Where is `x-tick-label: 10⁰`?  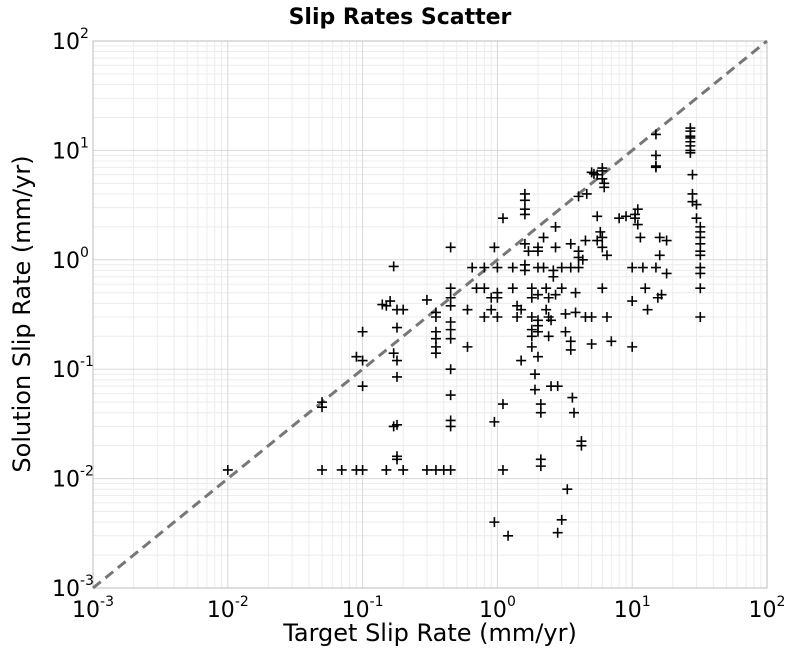
x-tick-label: 10⁰ is located at coordinates (497, 608).